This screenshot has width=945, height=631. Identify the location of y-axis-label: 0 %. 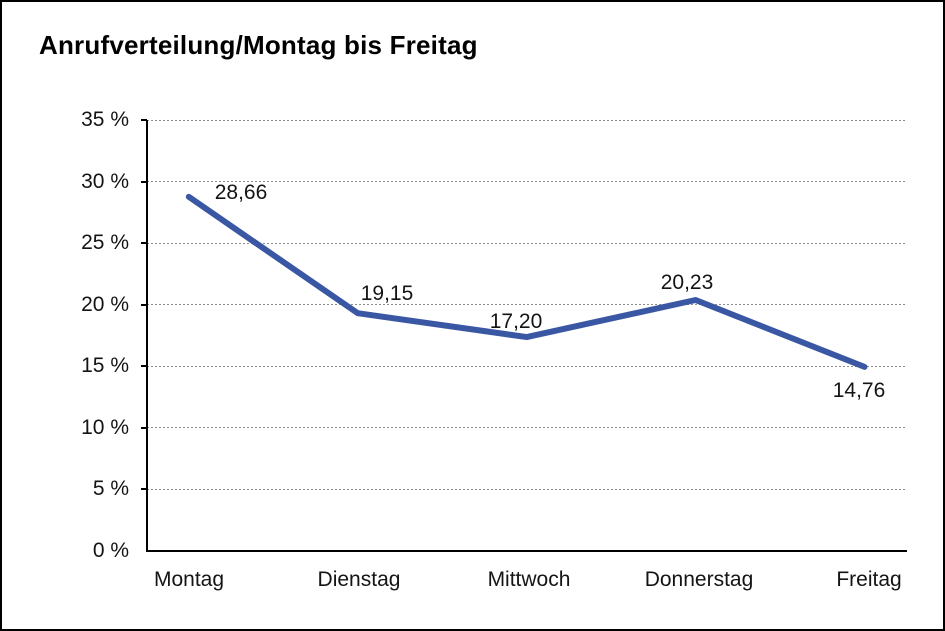
(110, 550).